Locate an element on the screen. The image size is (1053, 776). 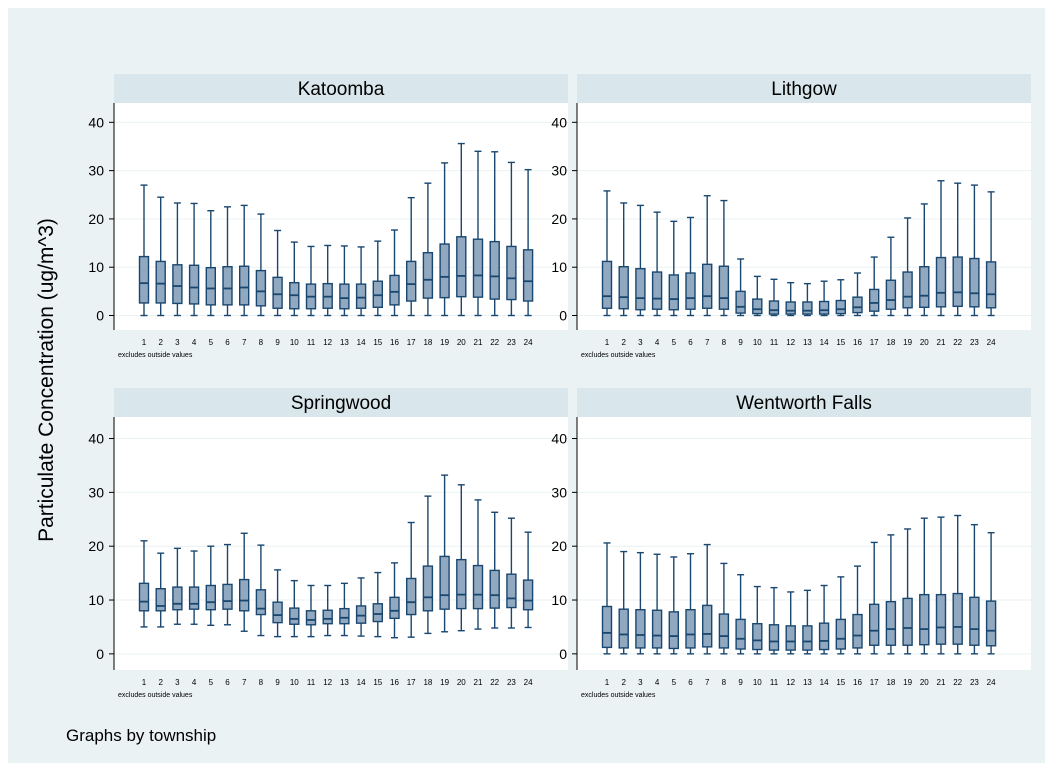
x-tick-label: 3 is located at coordinates (177, 342).